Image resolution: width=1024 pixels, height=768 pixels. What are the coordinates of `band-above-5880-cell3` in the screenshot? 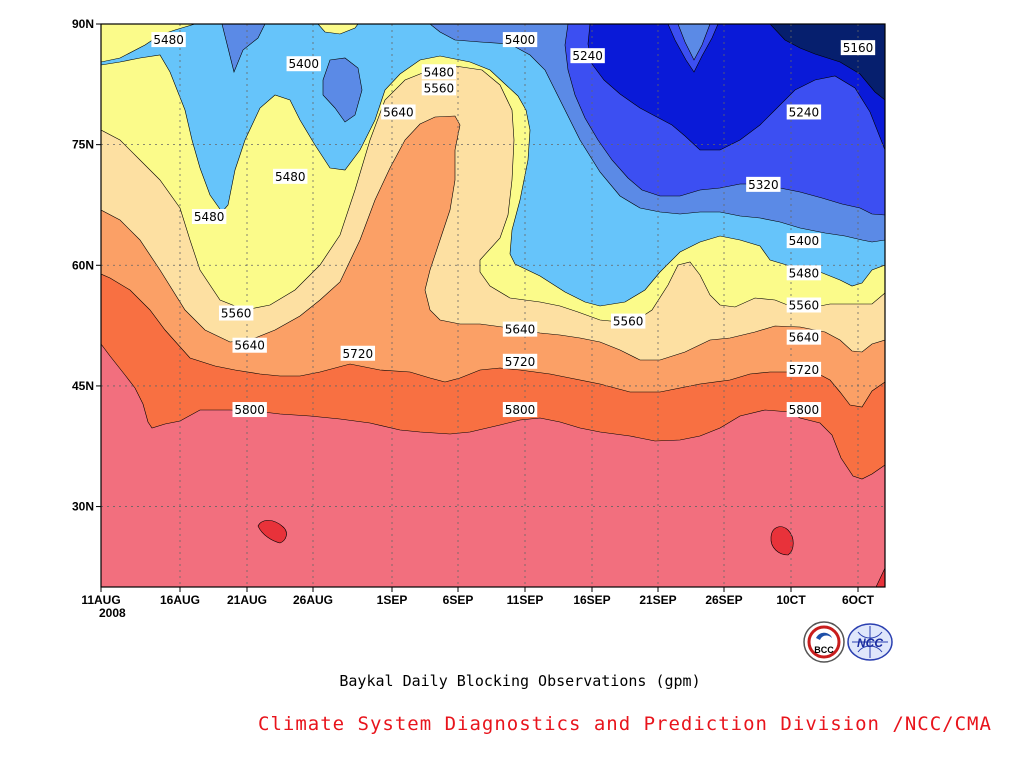 It's located at (880, 577).